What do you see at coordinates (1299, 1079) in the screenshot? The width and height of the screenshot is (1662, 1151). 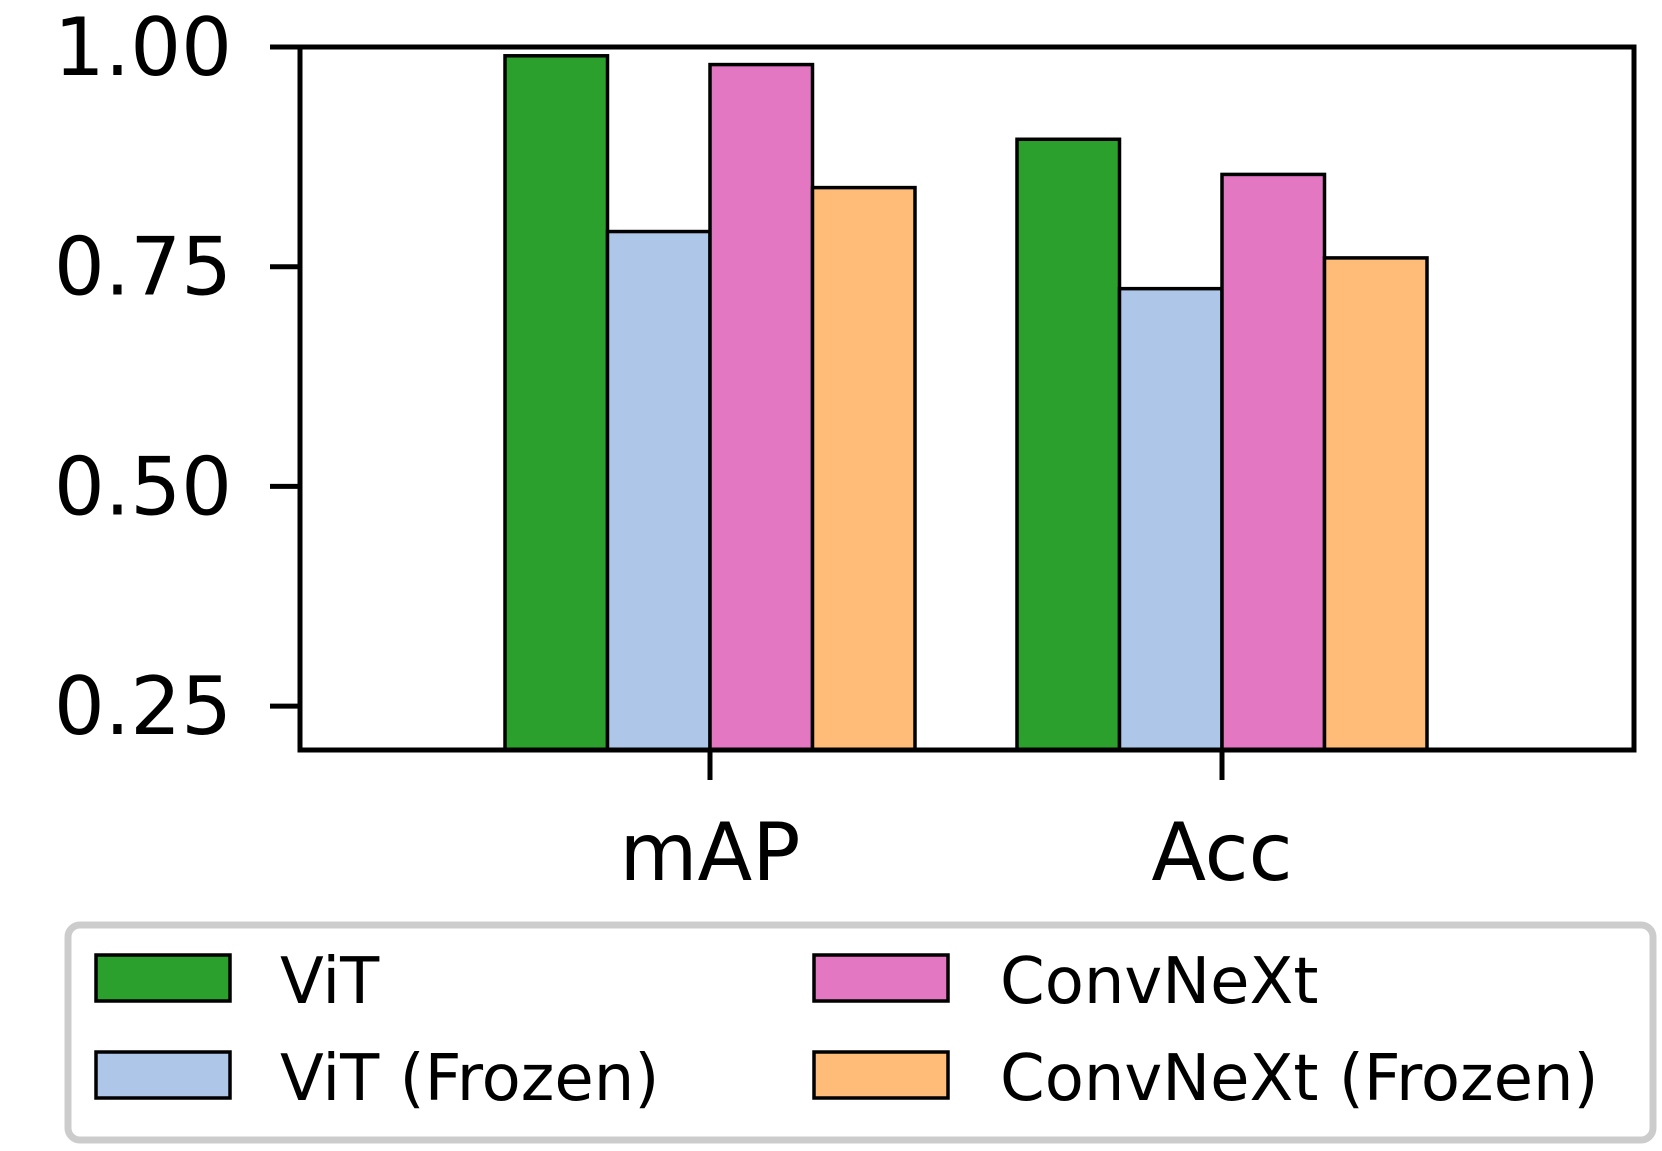 I see `legend-label: ConvNeXt (Frozen)` at bounding box center [1299, 1079].